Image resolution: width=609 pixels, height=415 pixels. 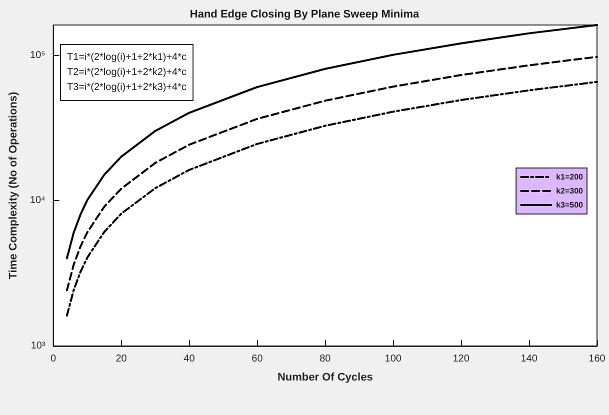 I want to click on y-tick-label: 10⁵, so click(x=38, y=55).